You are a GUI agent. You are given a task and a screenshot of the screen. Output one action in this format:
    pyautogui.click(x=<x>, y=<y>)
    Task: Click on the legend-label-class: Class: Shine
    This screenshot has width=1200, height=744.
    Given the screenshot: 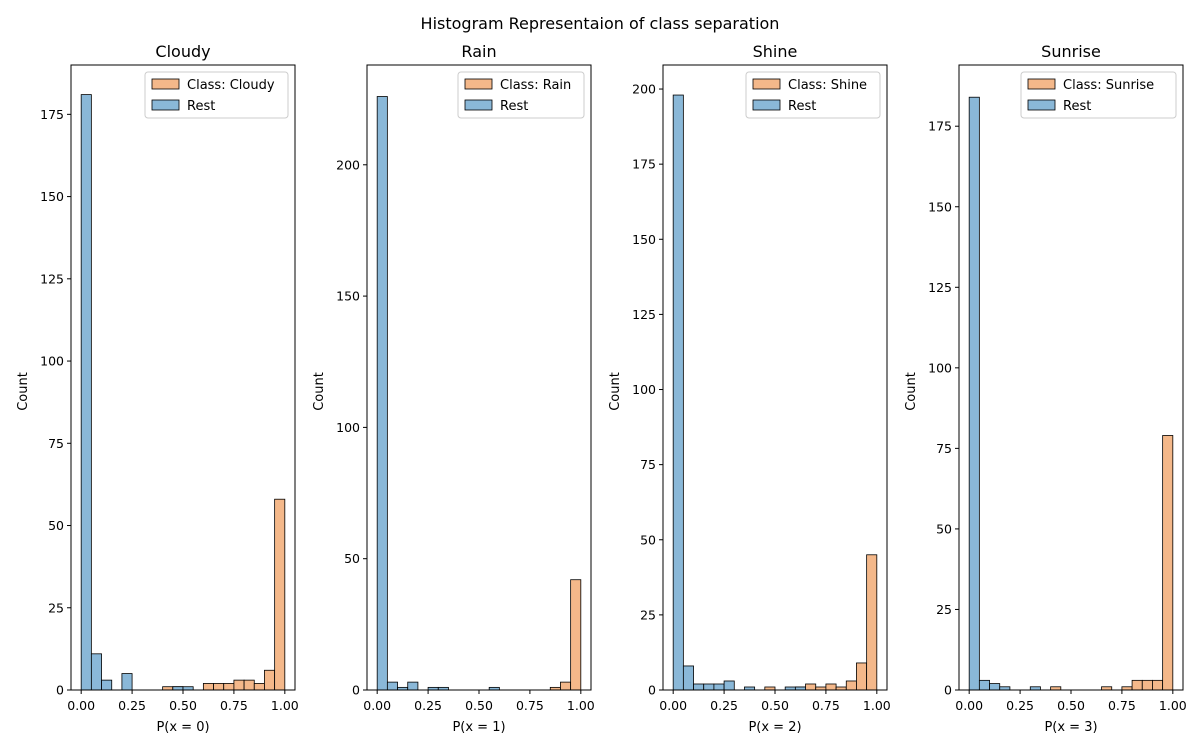 What is the action you would take?
    pyautogui.click(x=827, y=85)
    